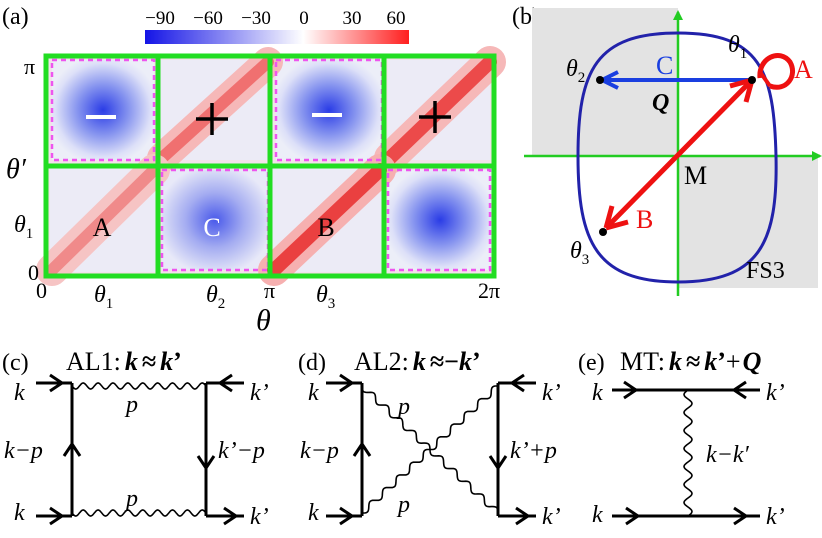  I want to click on propagator-k-minus-kprime, so click(688, 453).